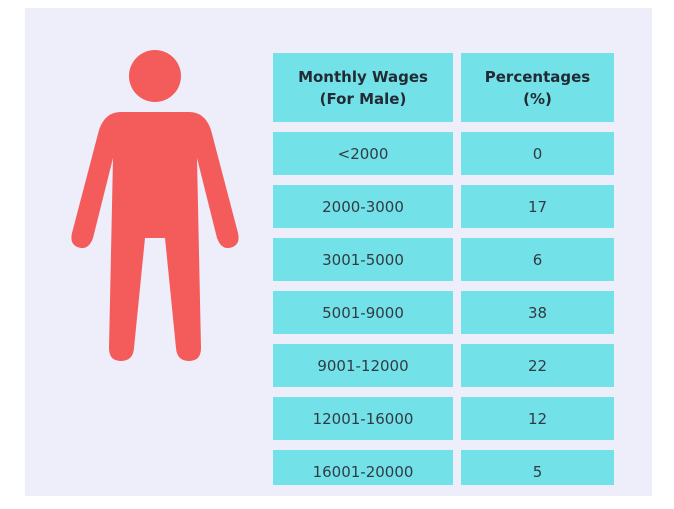  I want to click on body-cell: <2000, so click(363, 153).